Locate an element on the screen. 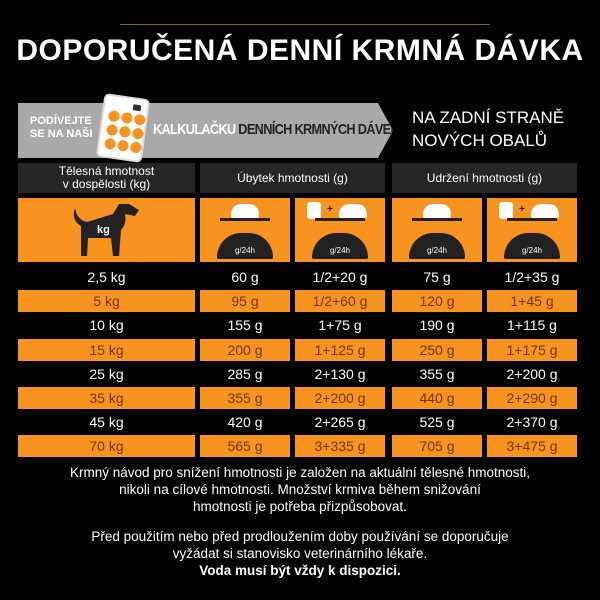 The image size is (600, 600). cell-maintain-mixed: 2+290 g is located at coordinates (532, 398).